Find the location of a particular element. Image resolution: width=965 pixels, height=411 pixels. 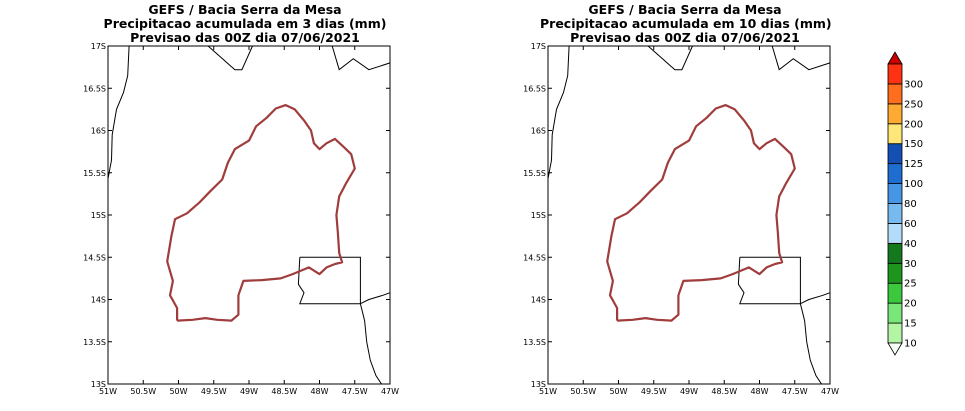

title-line-2: Precipitacao acumulada em 10 dias (mm) is located at coordinates (686, 23).